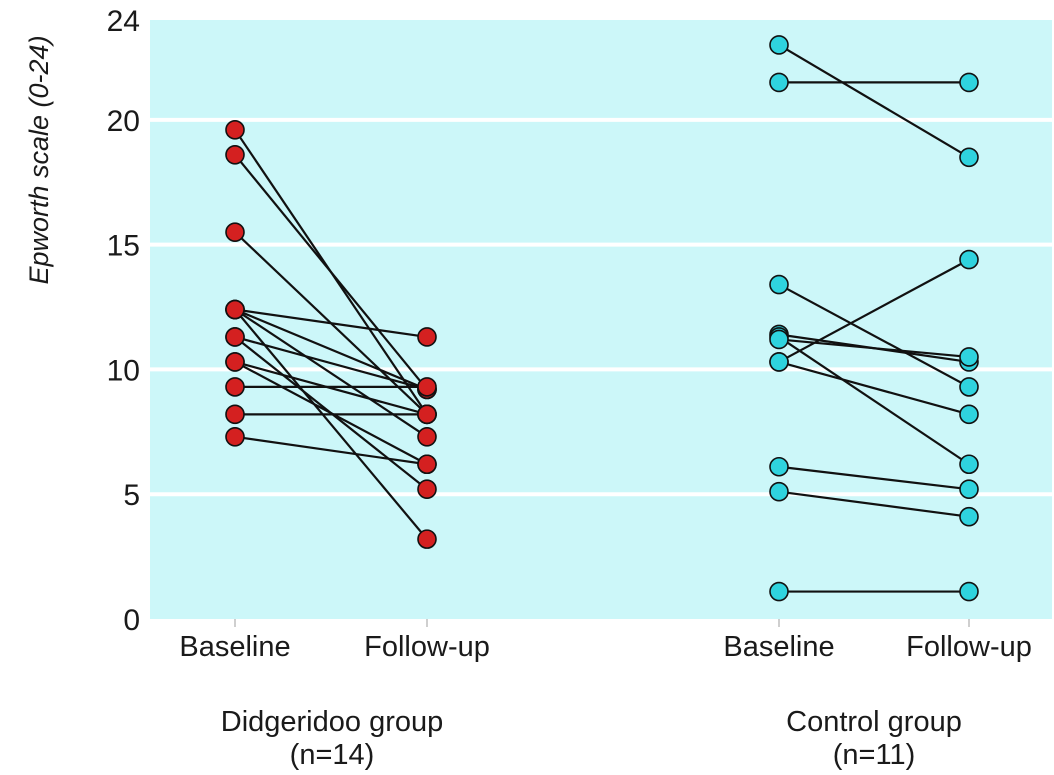 This screenshot has height=775, width=1054. Describe the element at coordinates (874, 722) in the screenshot. I see `group-name-label: Control group` at that location.